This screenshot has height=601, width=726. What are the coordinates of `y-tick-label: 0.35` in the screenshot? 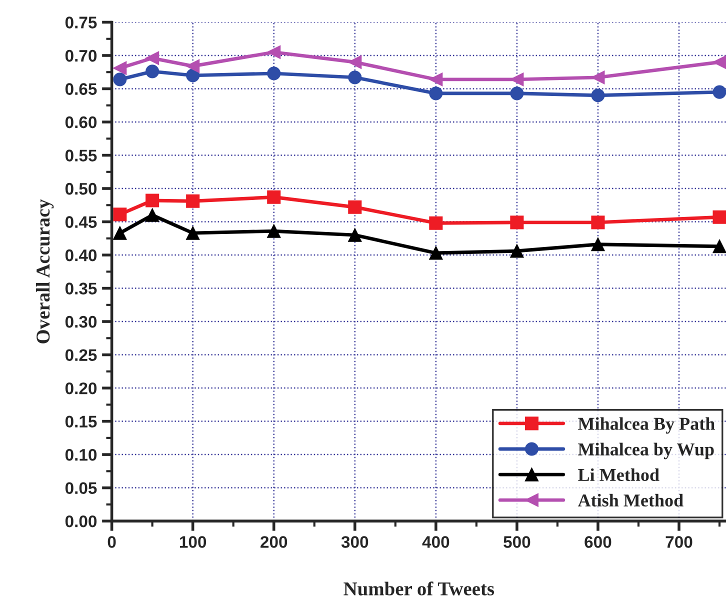 It's located at (81, 288).